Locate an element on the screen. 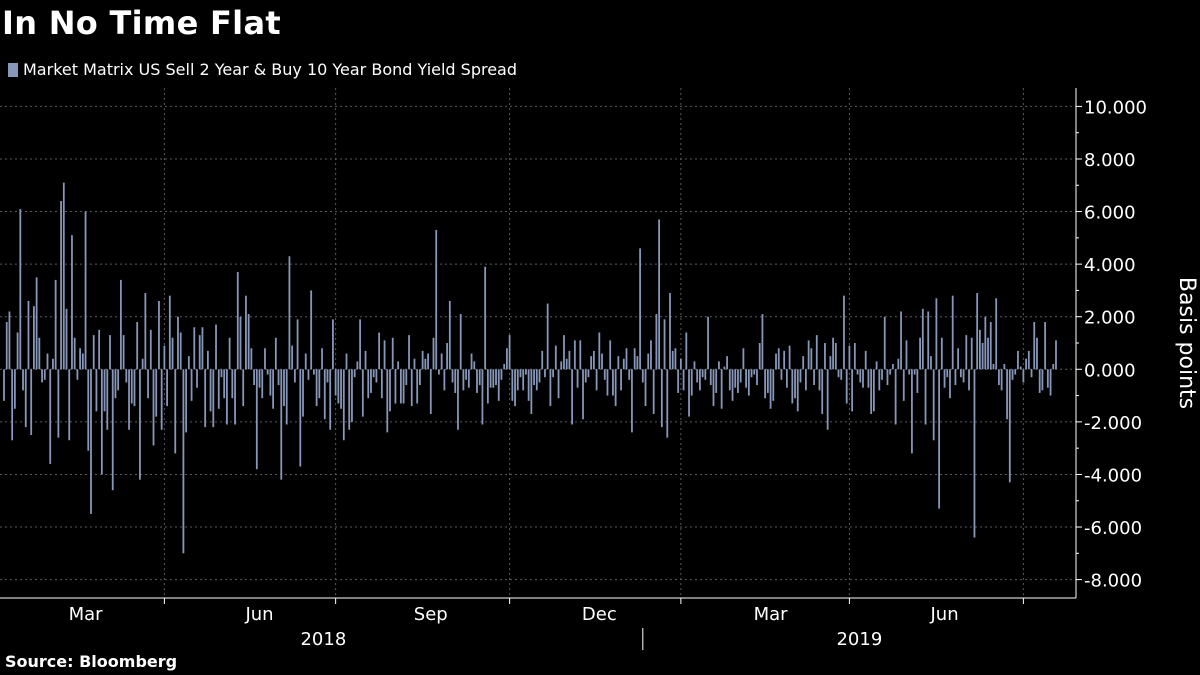 This screenshot has height=675, width=1200. x-tick-label: Jun is located at coordinates (258, 614).